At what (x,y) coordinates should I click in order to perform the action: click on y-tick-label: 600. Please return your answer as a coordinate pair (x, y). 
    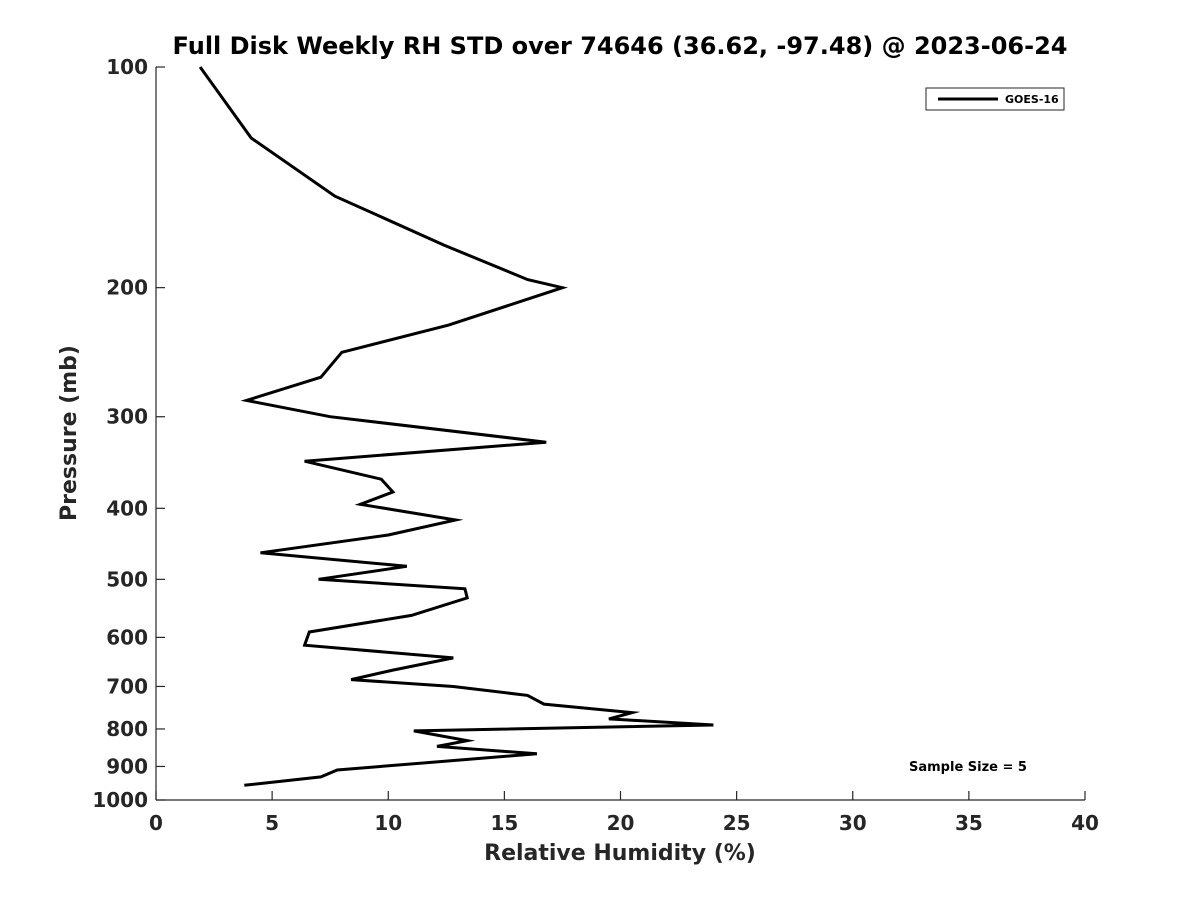
    Looking at the image, I should click on (127, 637).